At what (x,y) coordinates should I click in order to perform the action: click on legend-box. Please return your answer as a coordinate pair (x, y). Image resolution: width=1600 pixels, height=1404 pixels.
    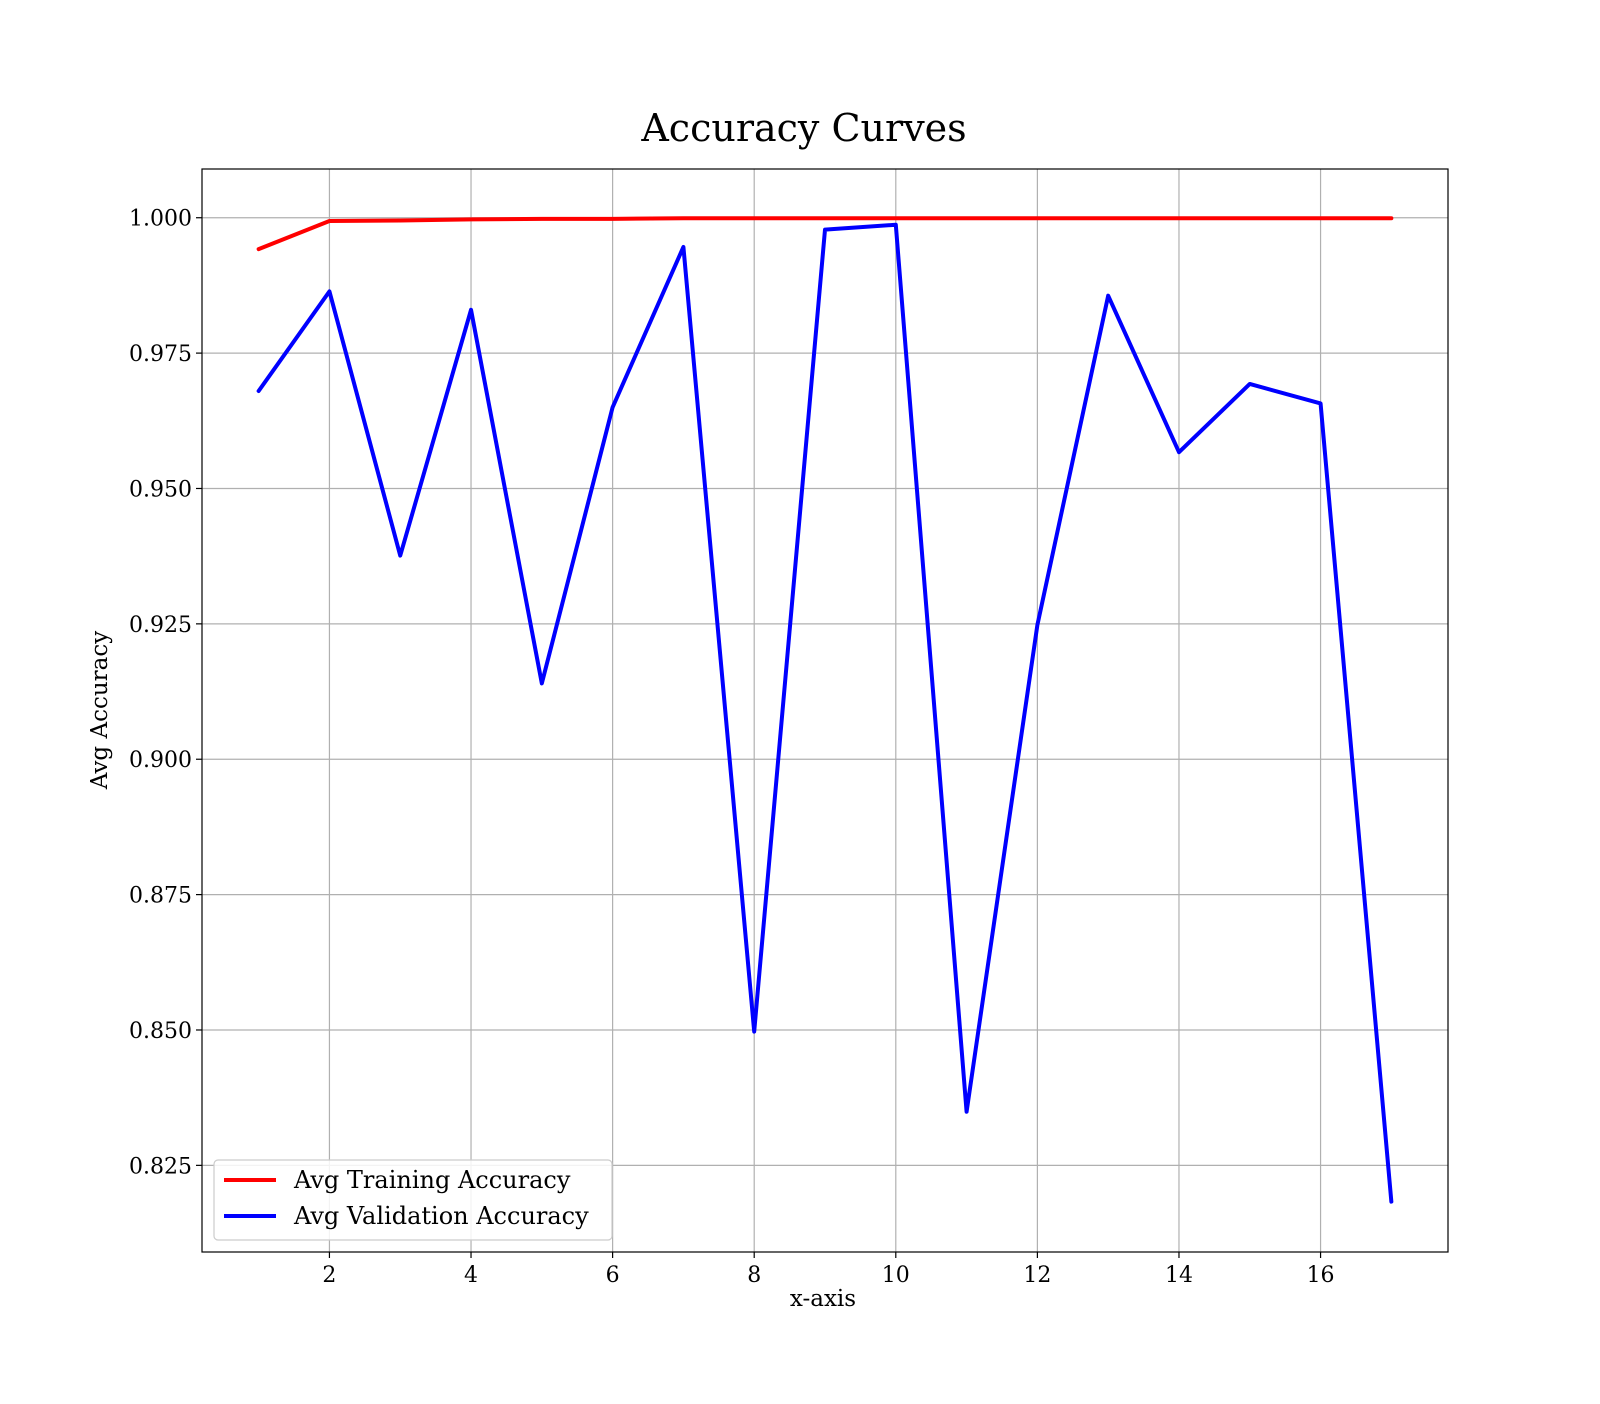
    Looking at the image, I should click on (413, 1200).